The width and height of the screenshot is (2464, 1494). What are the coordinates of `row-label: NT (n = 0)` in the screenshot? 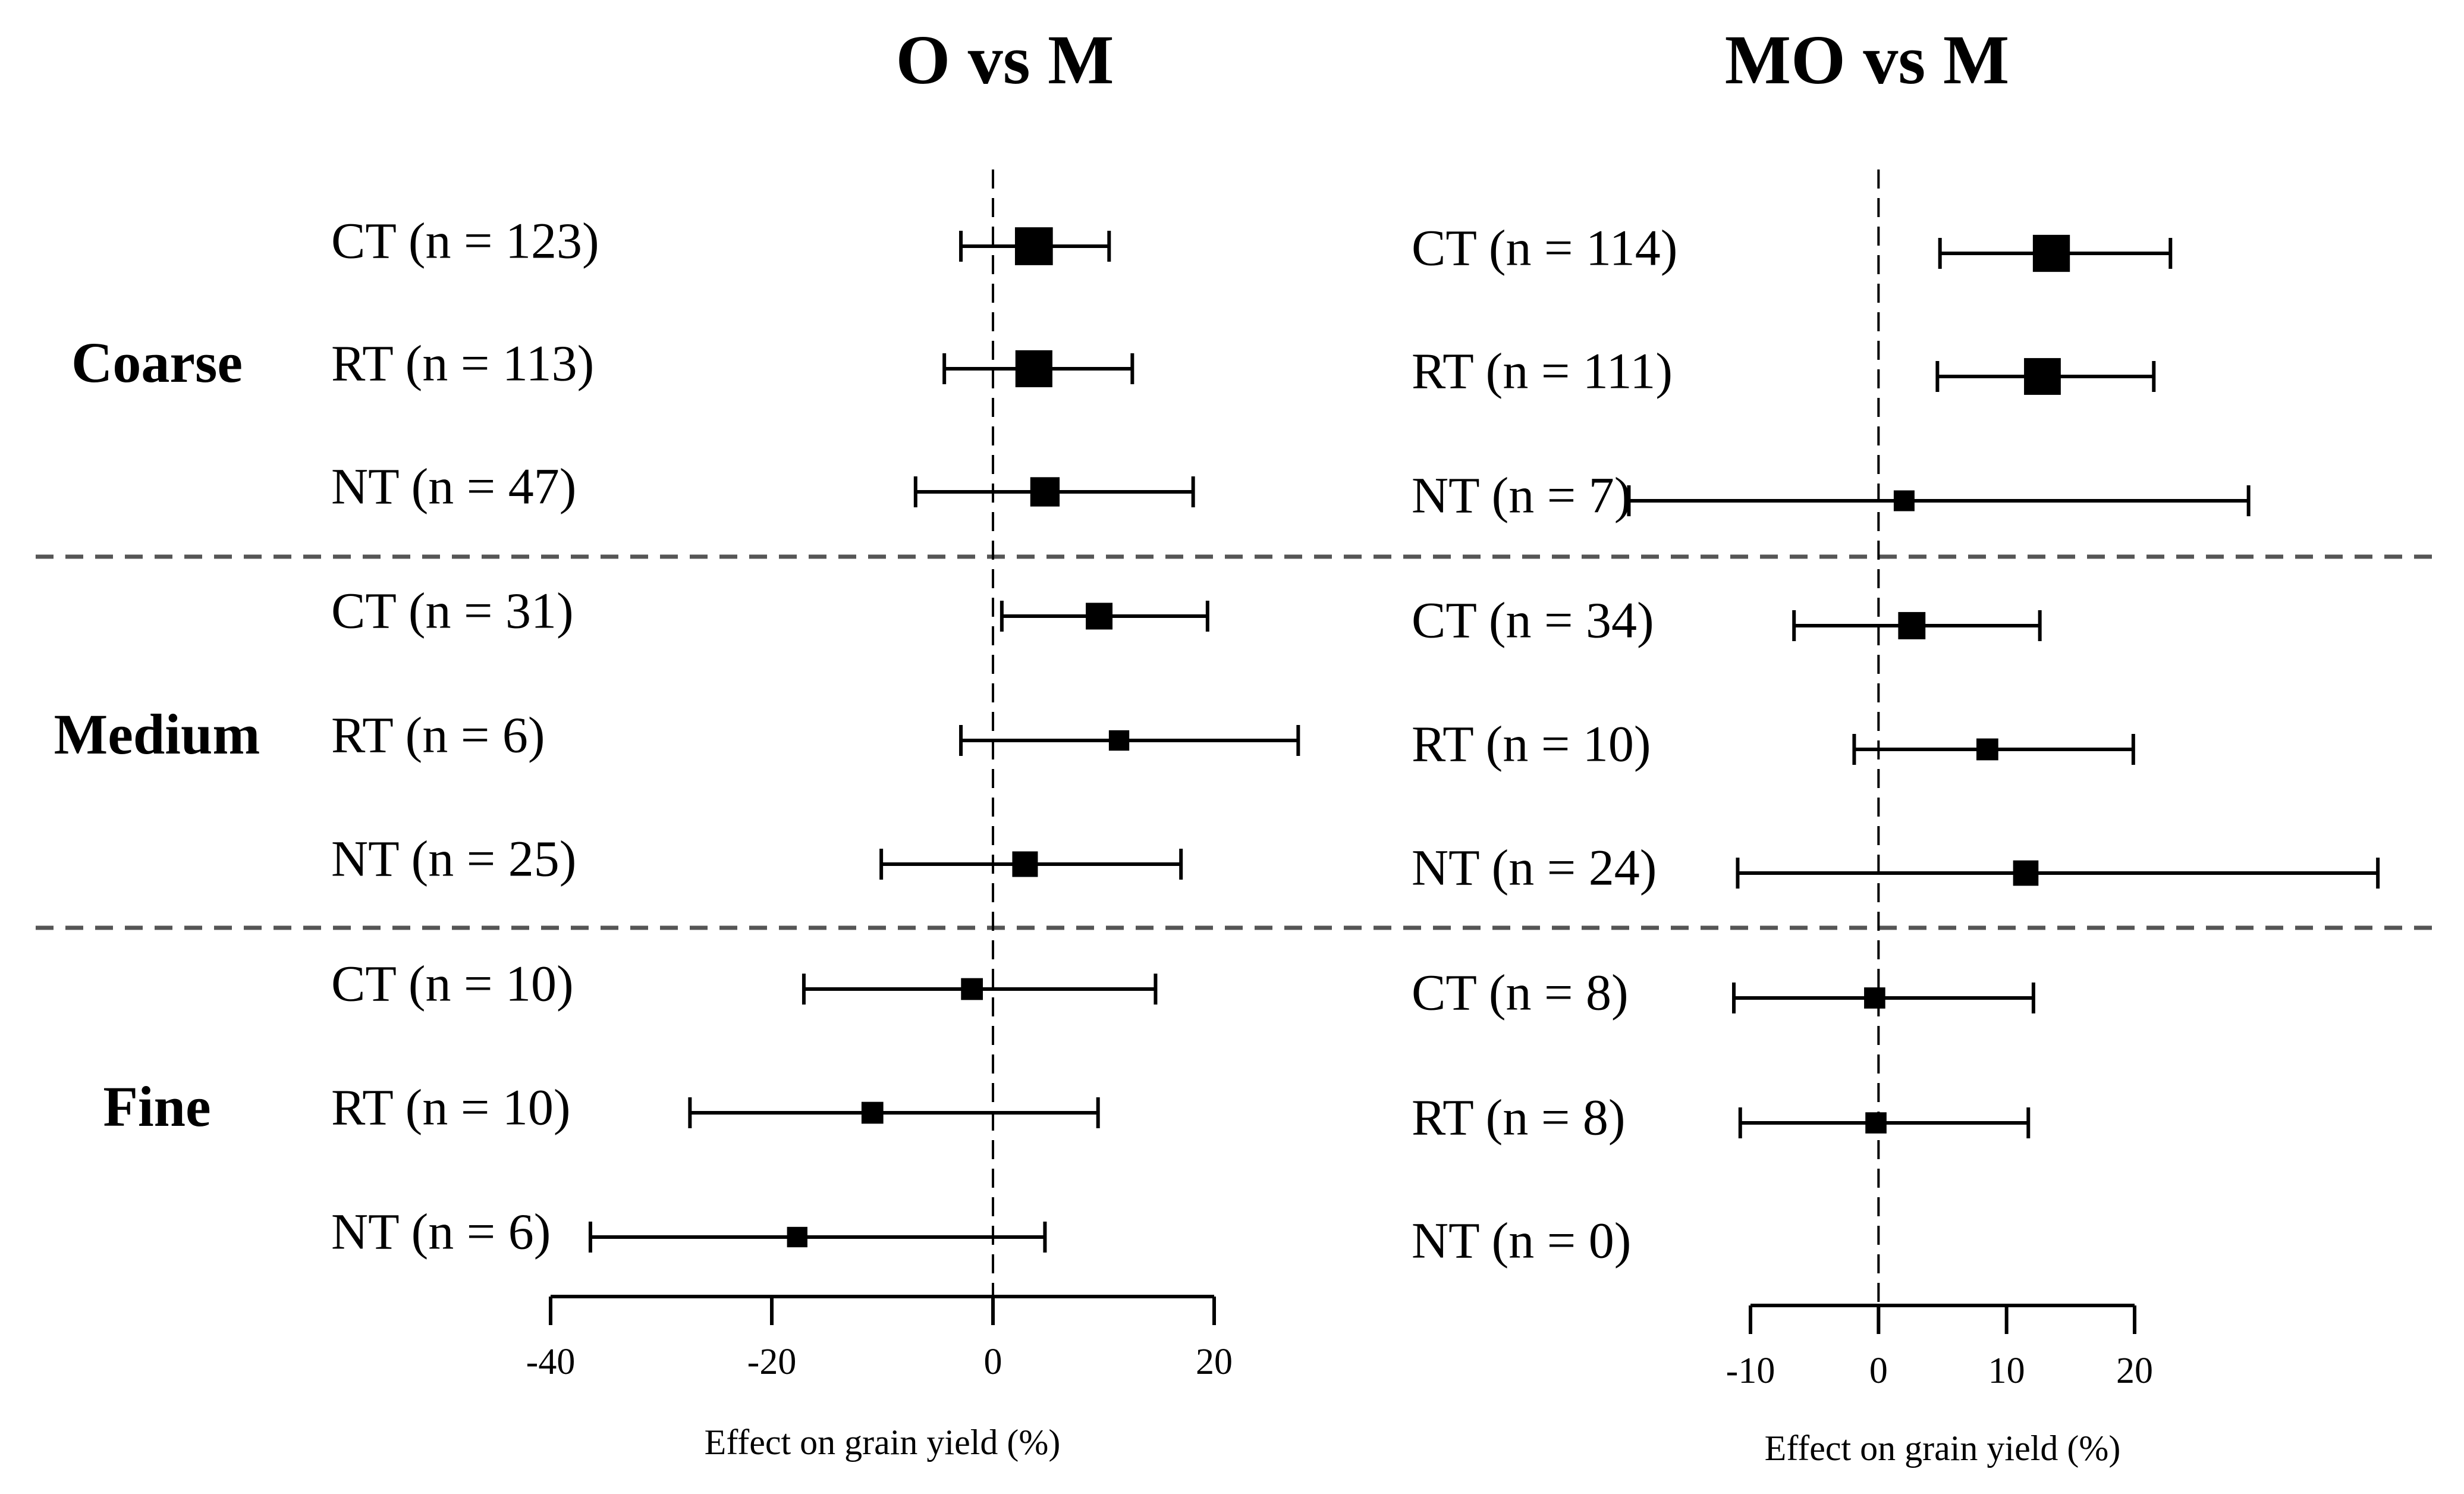 It's located at (1521, 1240).